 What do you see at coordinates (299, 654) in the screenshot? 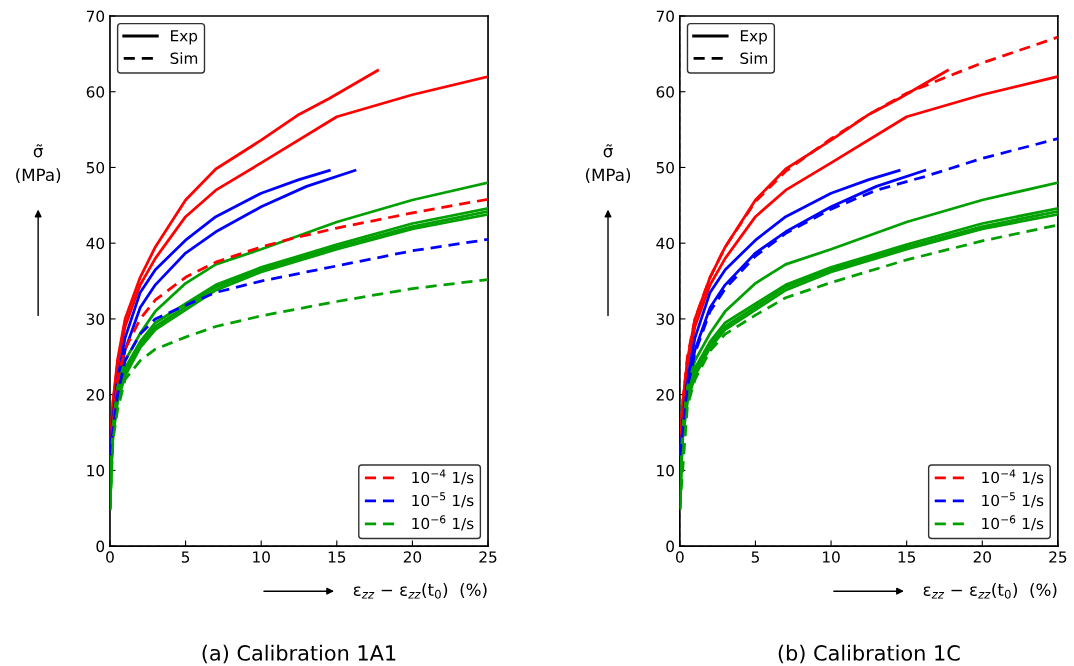
I see `text: (a) Calibration 1A1` at bounding box center [299, 654].